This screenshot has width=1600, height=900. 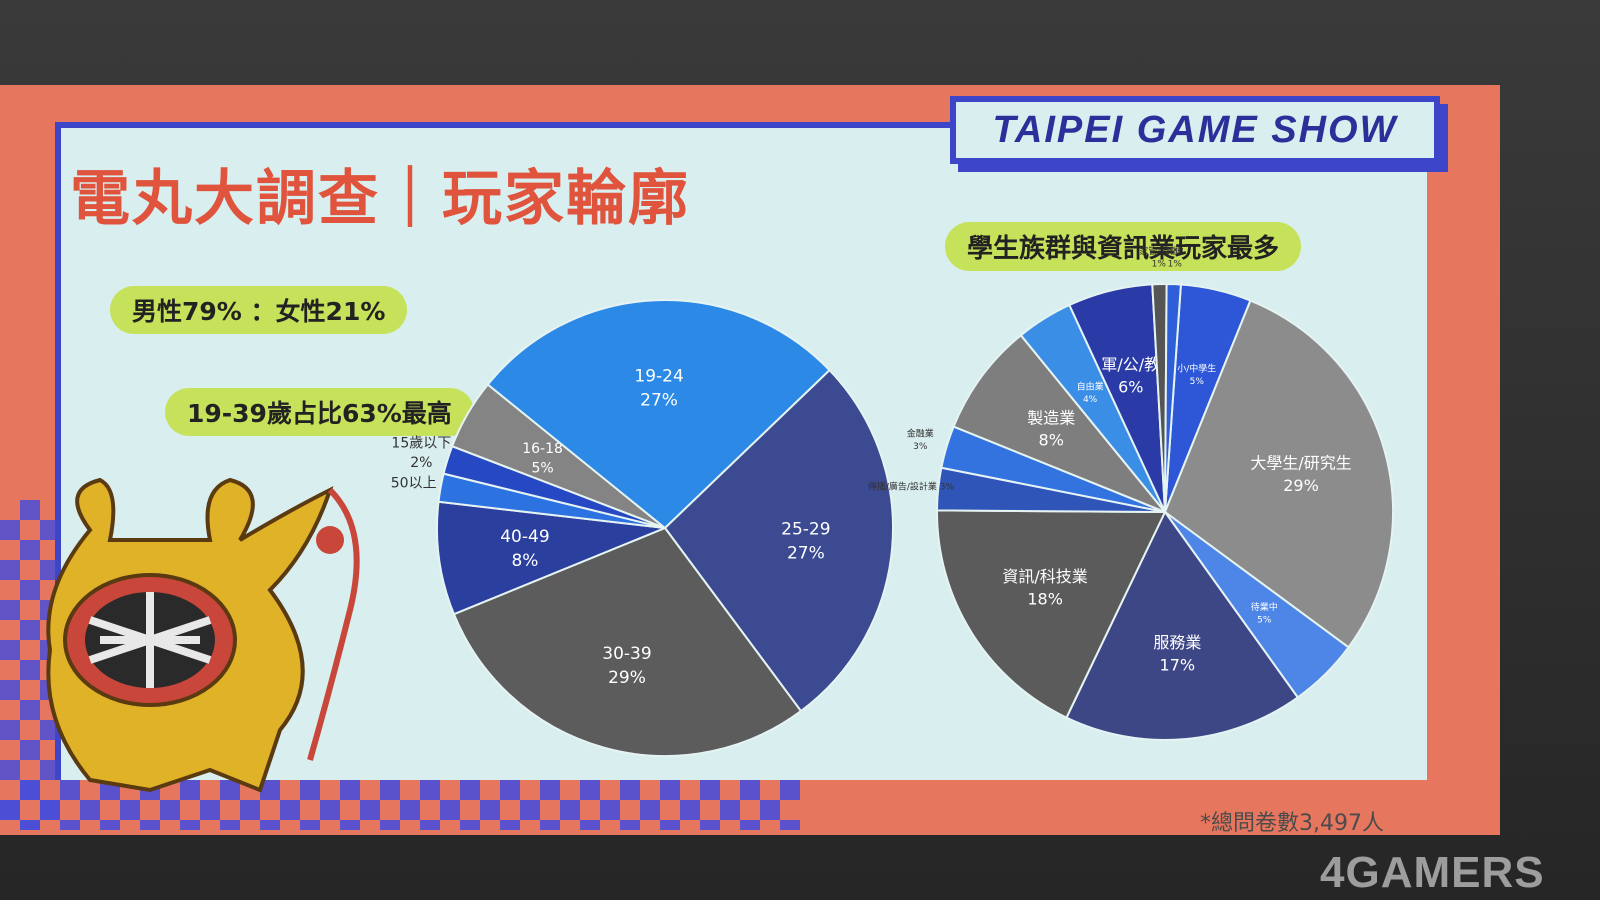 What do you see at coordinates (1130, 386) in the screenshot?
I see `slice-percent-label: 6%` at bounding box center [1130, 386].